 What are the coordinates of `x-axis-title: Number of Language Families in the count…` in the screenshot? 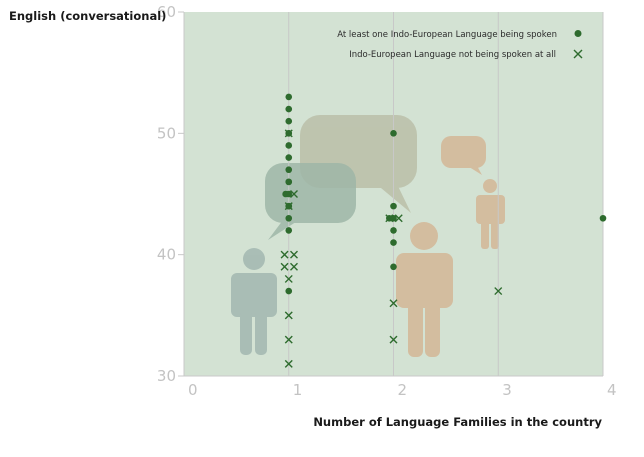 It's located at (457, 422).